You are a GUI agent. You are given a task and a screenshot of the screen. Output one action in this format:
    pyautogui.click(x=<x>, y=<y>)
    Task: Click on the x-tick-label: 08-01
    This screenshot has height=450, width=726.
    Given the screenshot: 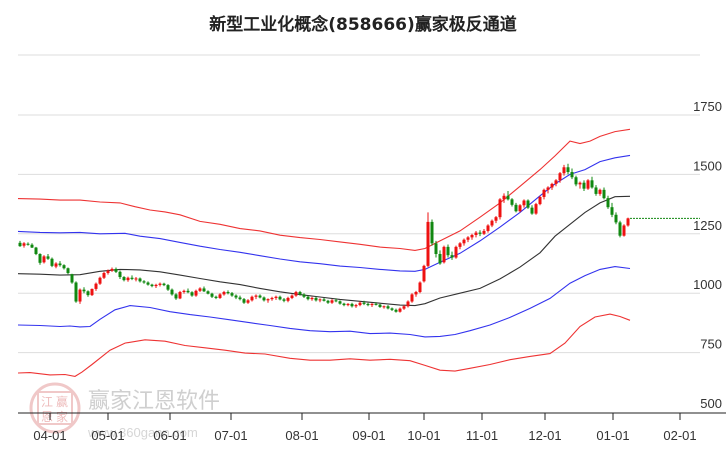 What is the action you would take?
    pyautogui.click(x=301, y=435)
    